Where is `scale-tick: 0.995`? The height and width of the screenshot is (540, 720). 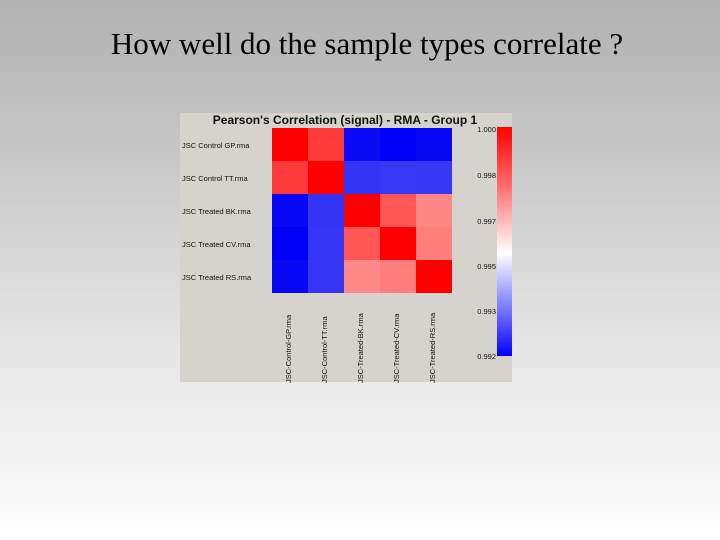
scale-tick: 0.995 is located at coordinates (486, 266).